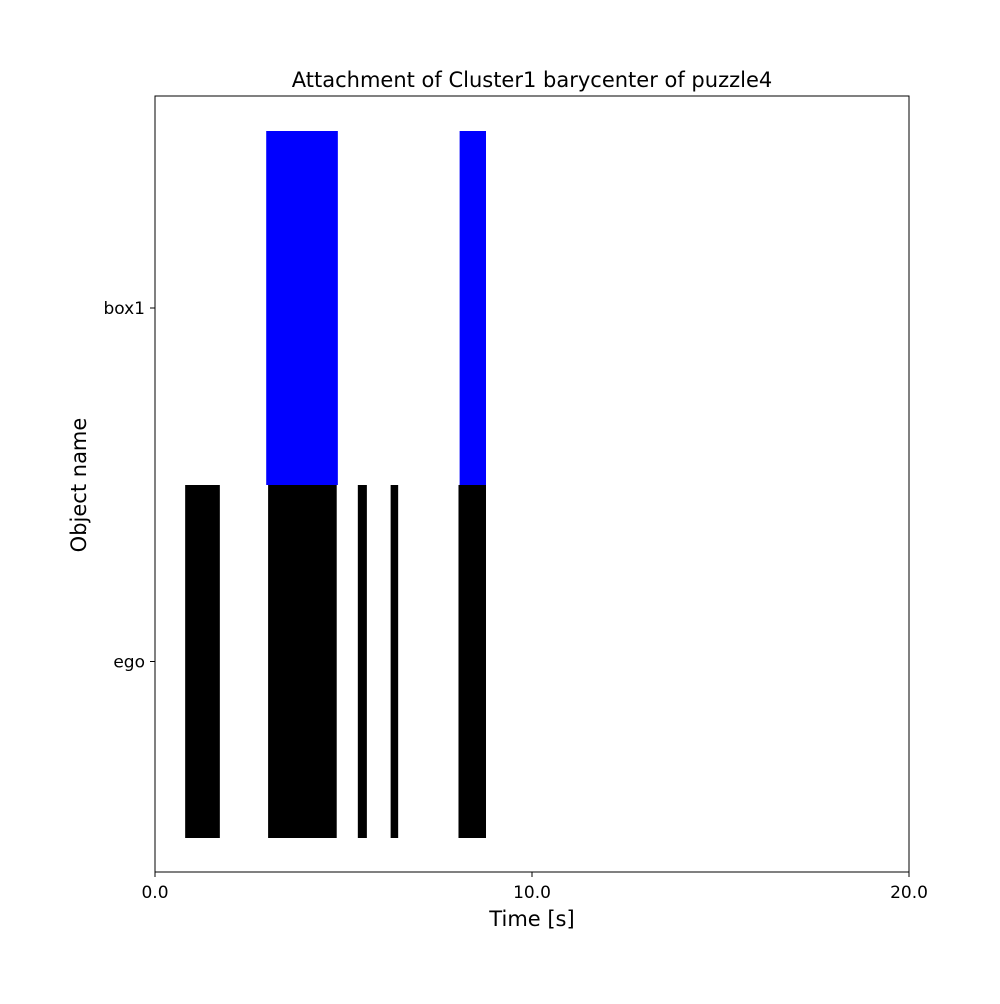  Describe the element at coordinates (531, 919) in the screenshot. I see `x-axis-label: Time [s]` at that location.